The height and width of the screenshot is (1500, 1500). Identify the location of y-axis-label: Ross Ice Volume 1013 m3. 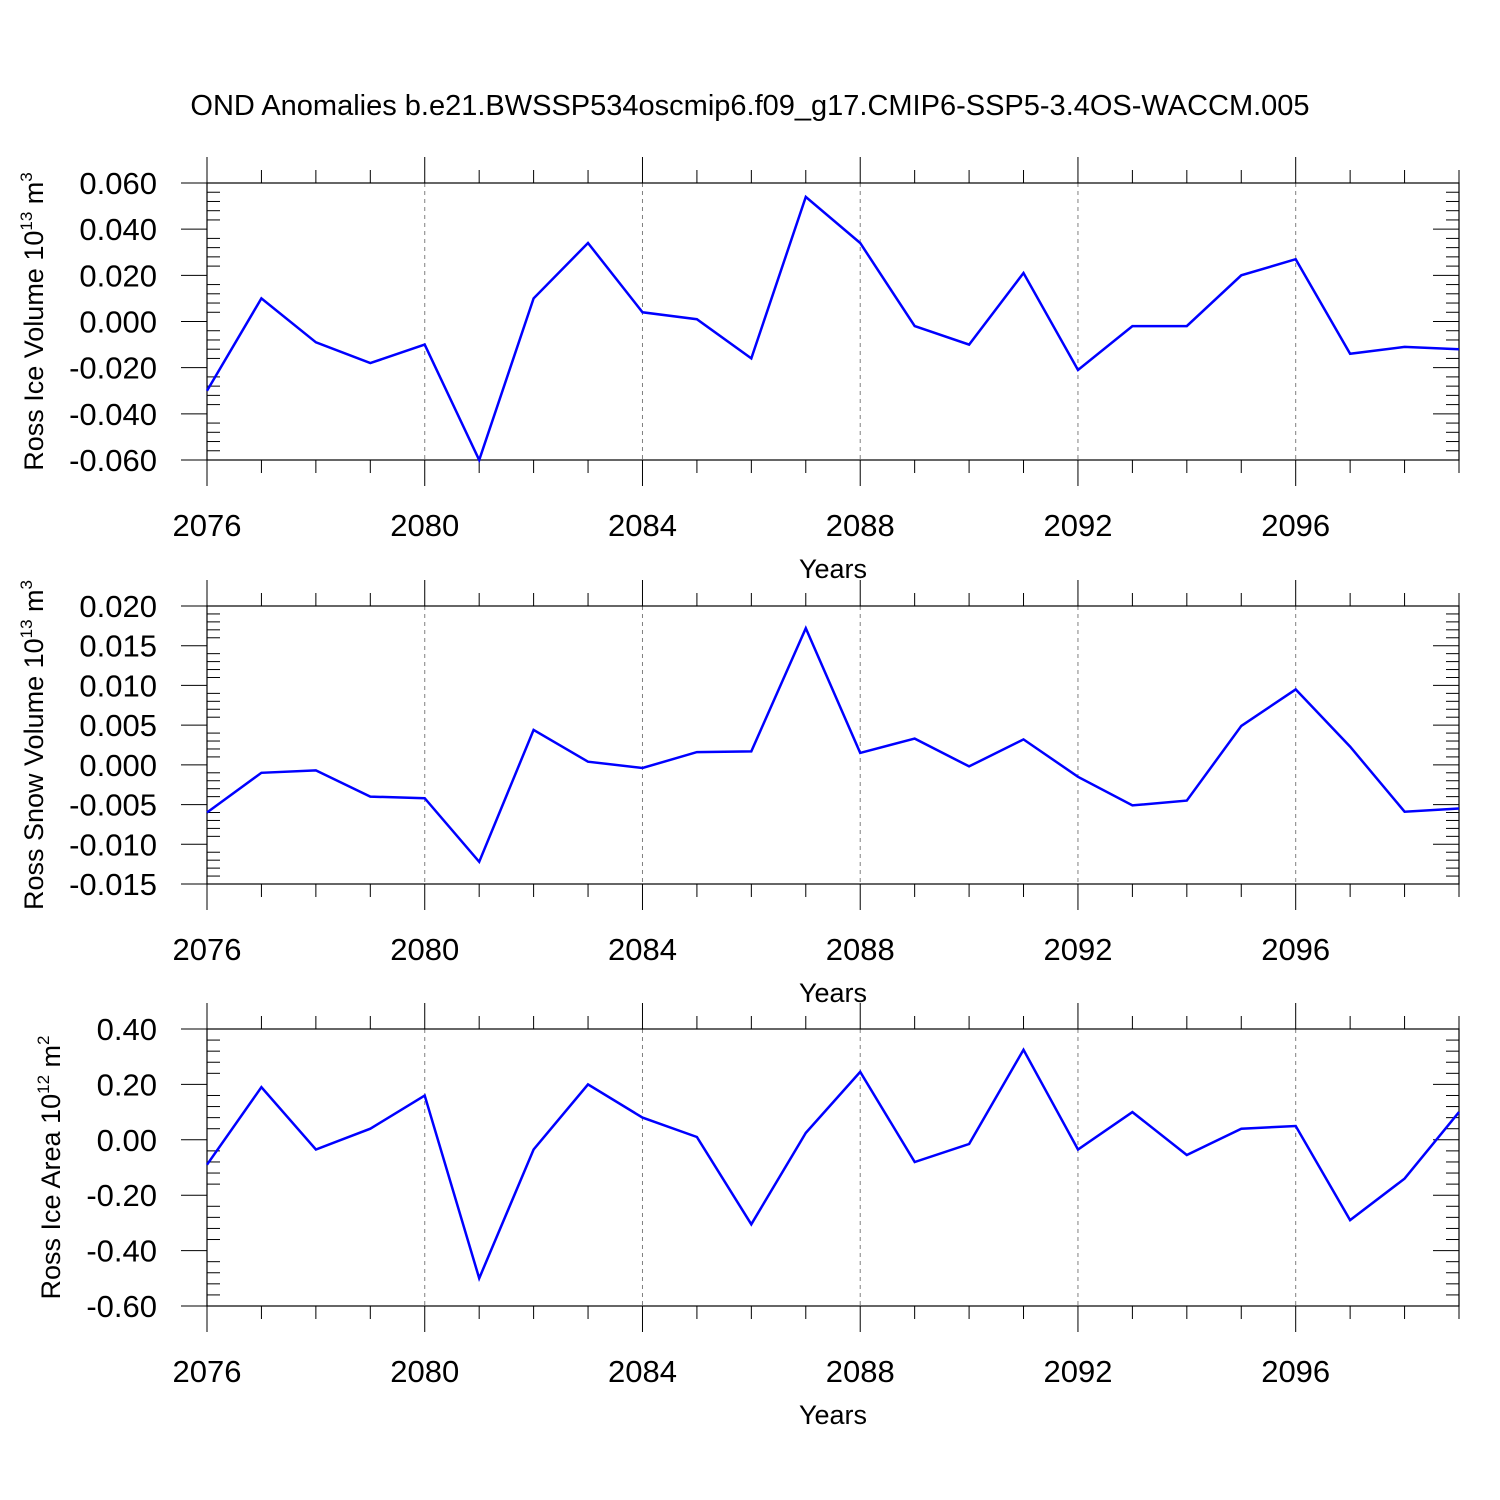
(33, 321).